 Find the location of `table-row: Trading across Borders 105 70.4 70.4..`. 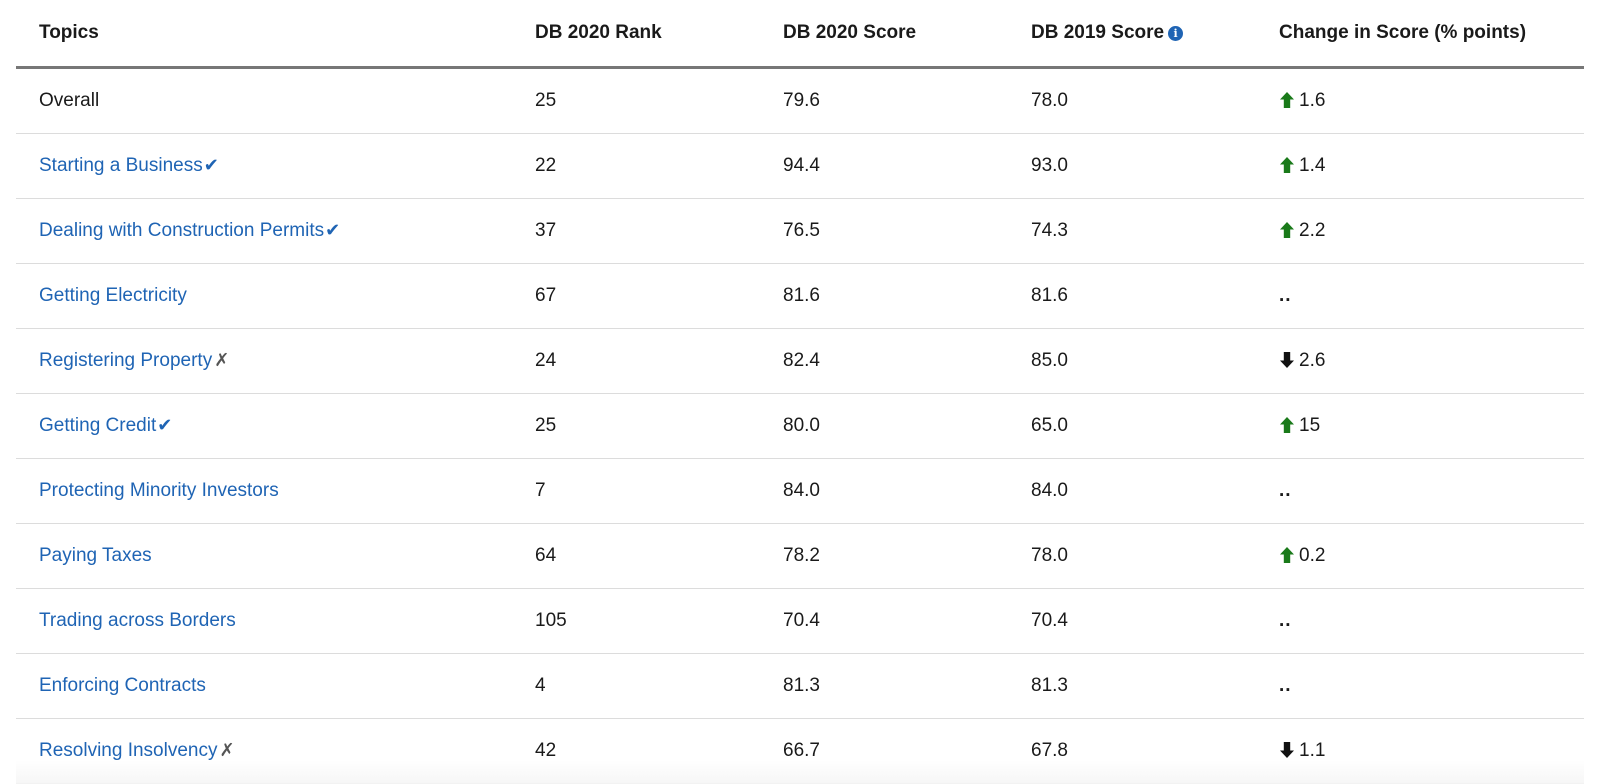

table-row: Trading across Borders 105 70.4 70.4.. is located at coordinates (800, 621).